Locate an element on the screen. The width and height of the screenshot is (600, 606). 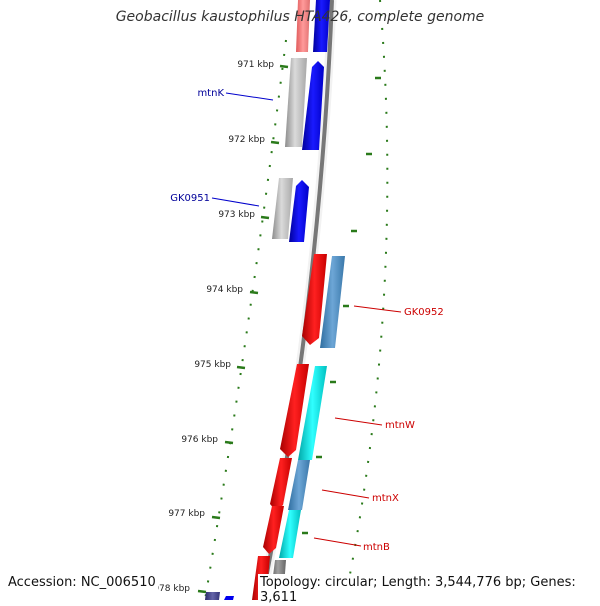
gene-mtnB-blocks is located at coordinates (282, 532).